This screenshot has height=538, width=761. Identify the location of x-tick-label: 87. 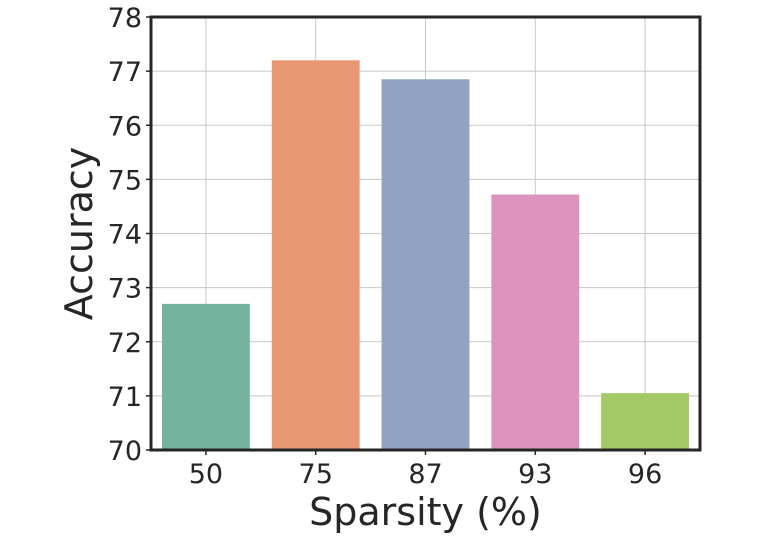
(425, 474).